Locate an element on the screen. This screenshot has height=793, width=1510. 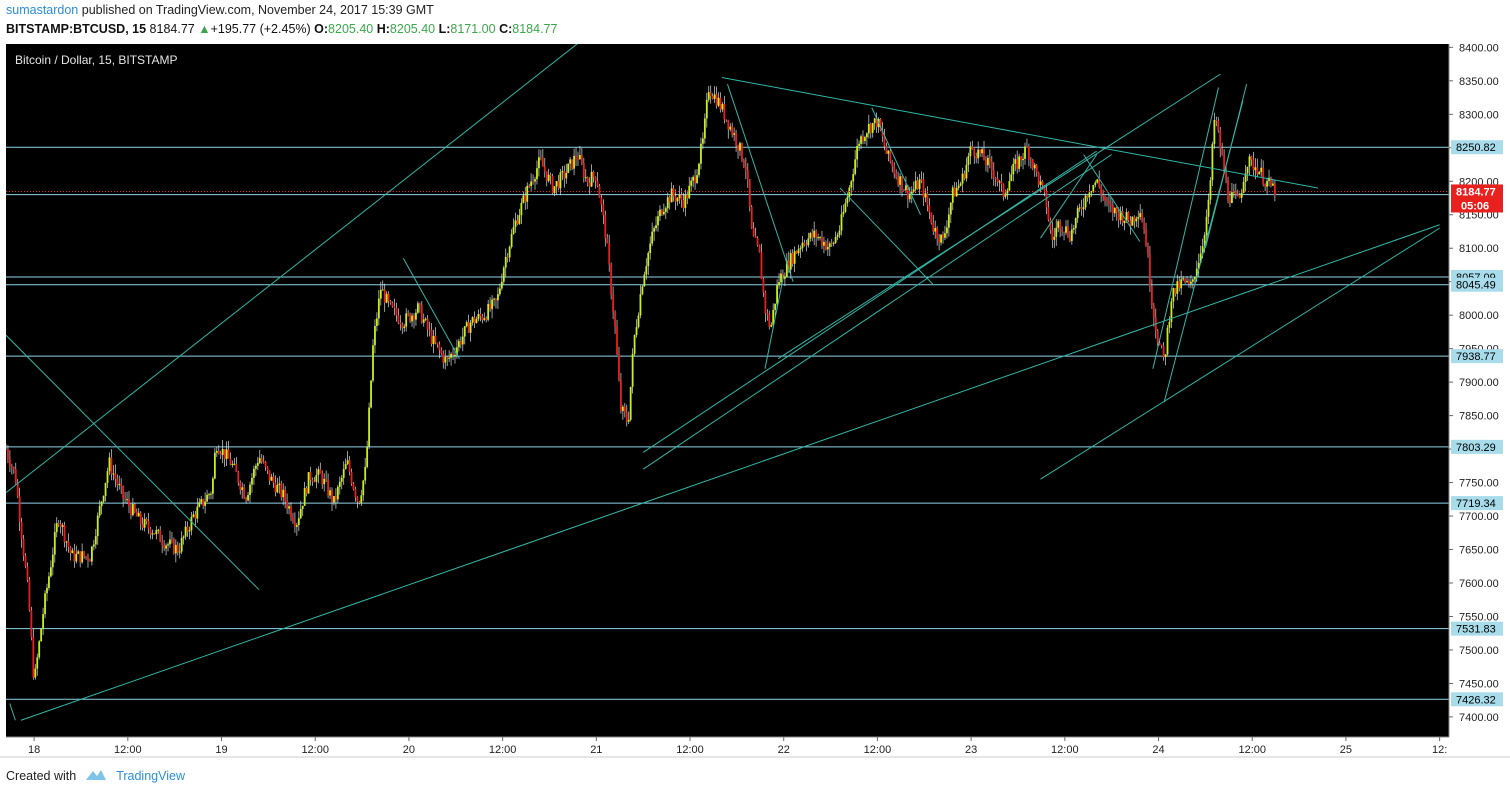
author-link: sumastardon is located at coordinates (42, 10).